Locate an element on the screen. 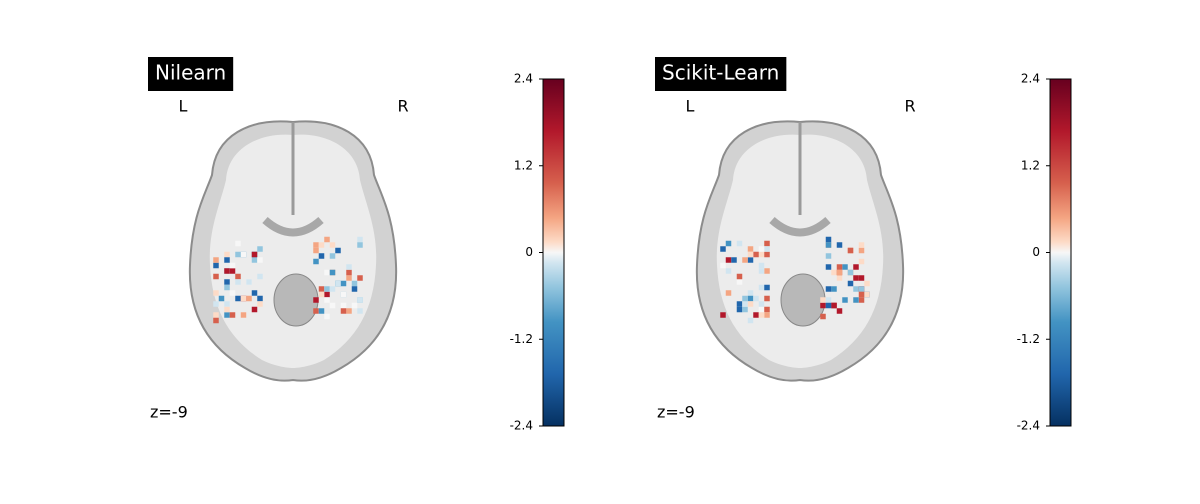 The height and width of the screenshot is (504, 1200). colorbar-tick-label: 0 is located at coordinates (1036, 252).